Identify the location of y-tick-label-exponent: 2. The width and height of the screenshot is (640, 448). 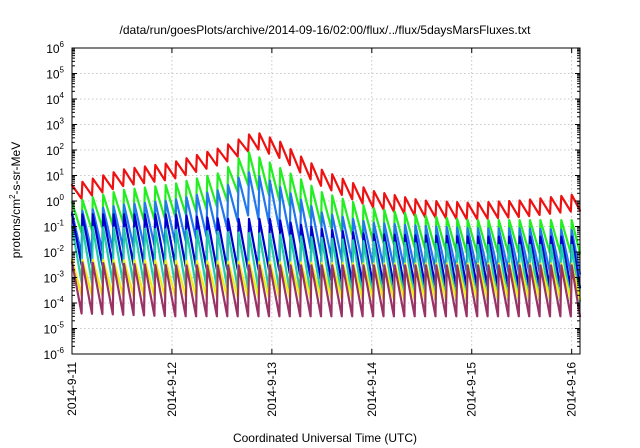
(62, 146).